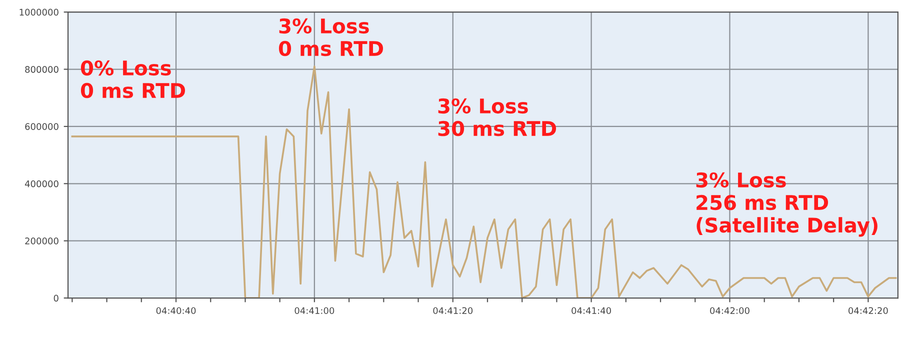 The height and width of the screenshot is (340, 913). I want to click on y-tick-label: 600000, so click(41, 126).